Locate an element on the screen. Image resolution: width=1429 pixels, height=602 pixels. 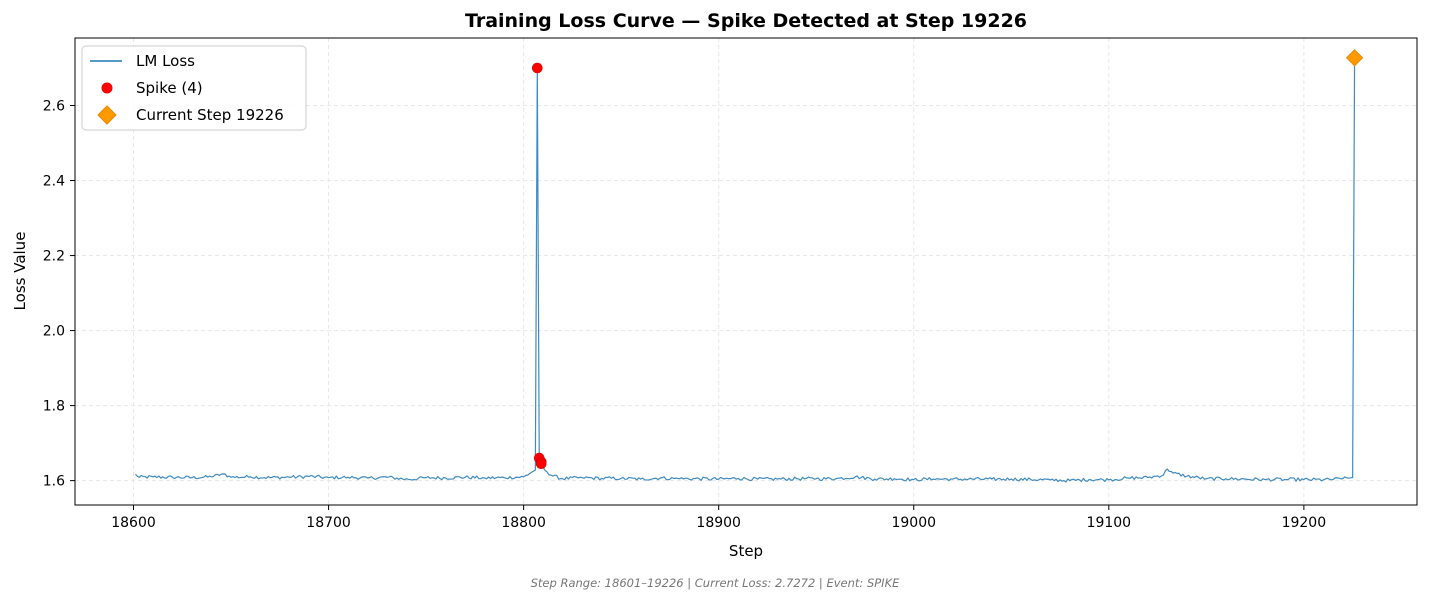
x-tick-label: 19000 is located at coordinates (913, 523).